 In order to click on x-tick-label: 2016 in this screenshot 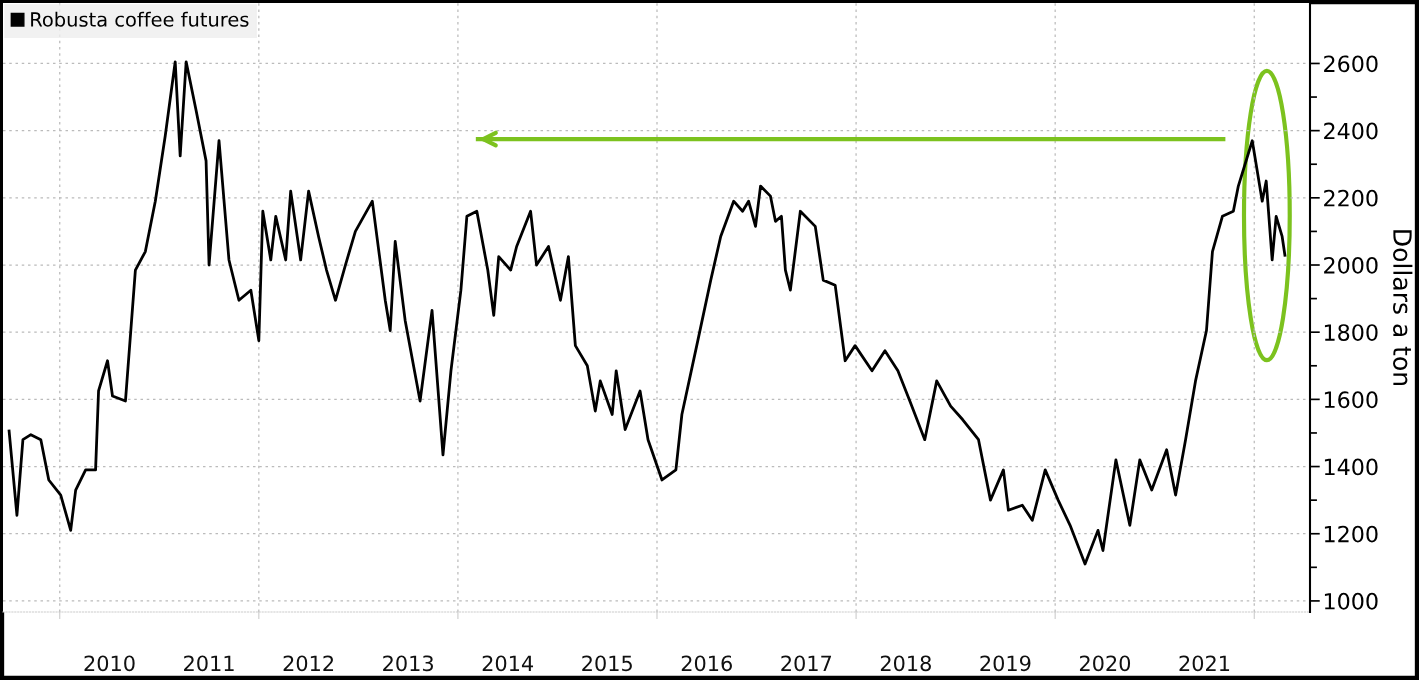, I will do `click(706, 663)`.